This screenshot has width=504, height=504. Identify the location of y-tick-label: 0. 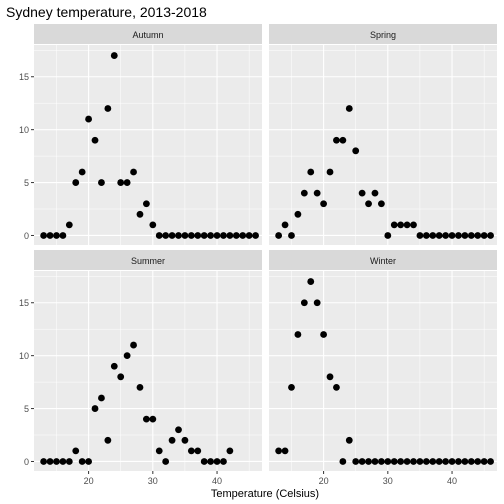
(26, 462).